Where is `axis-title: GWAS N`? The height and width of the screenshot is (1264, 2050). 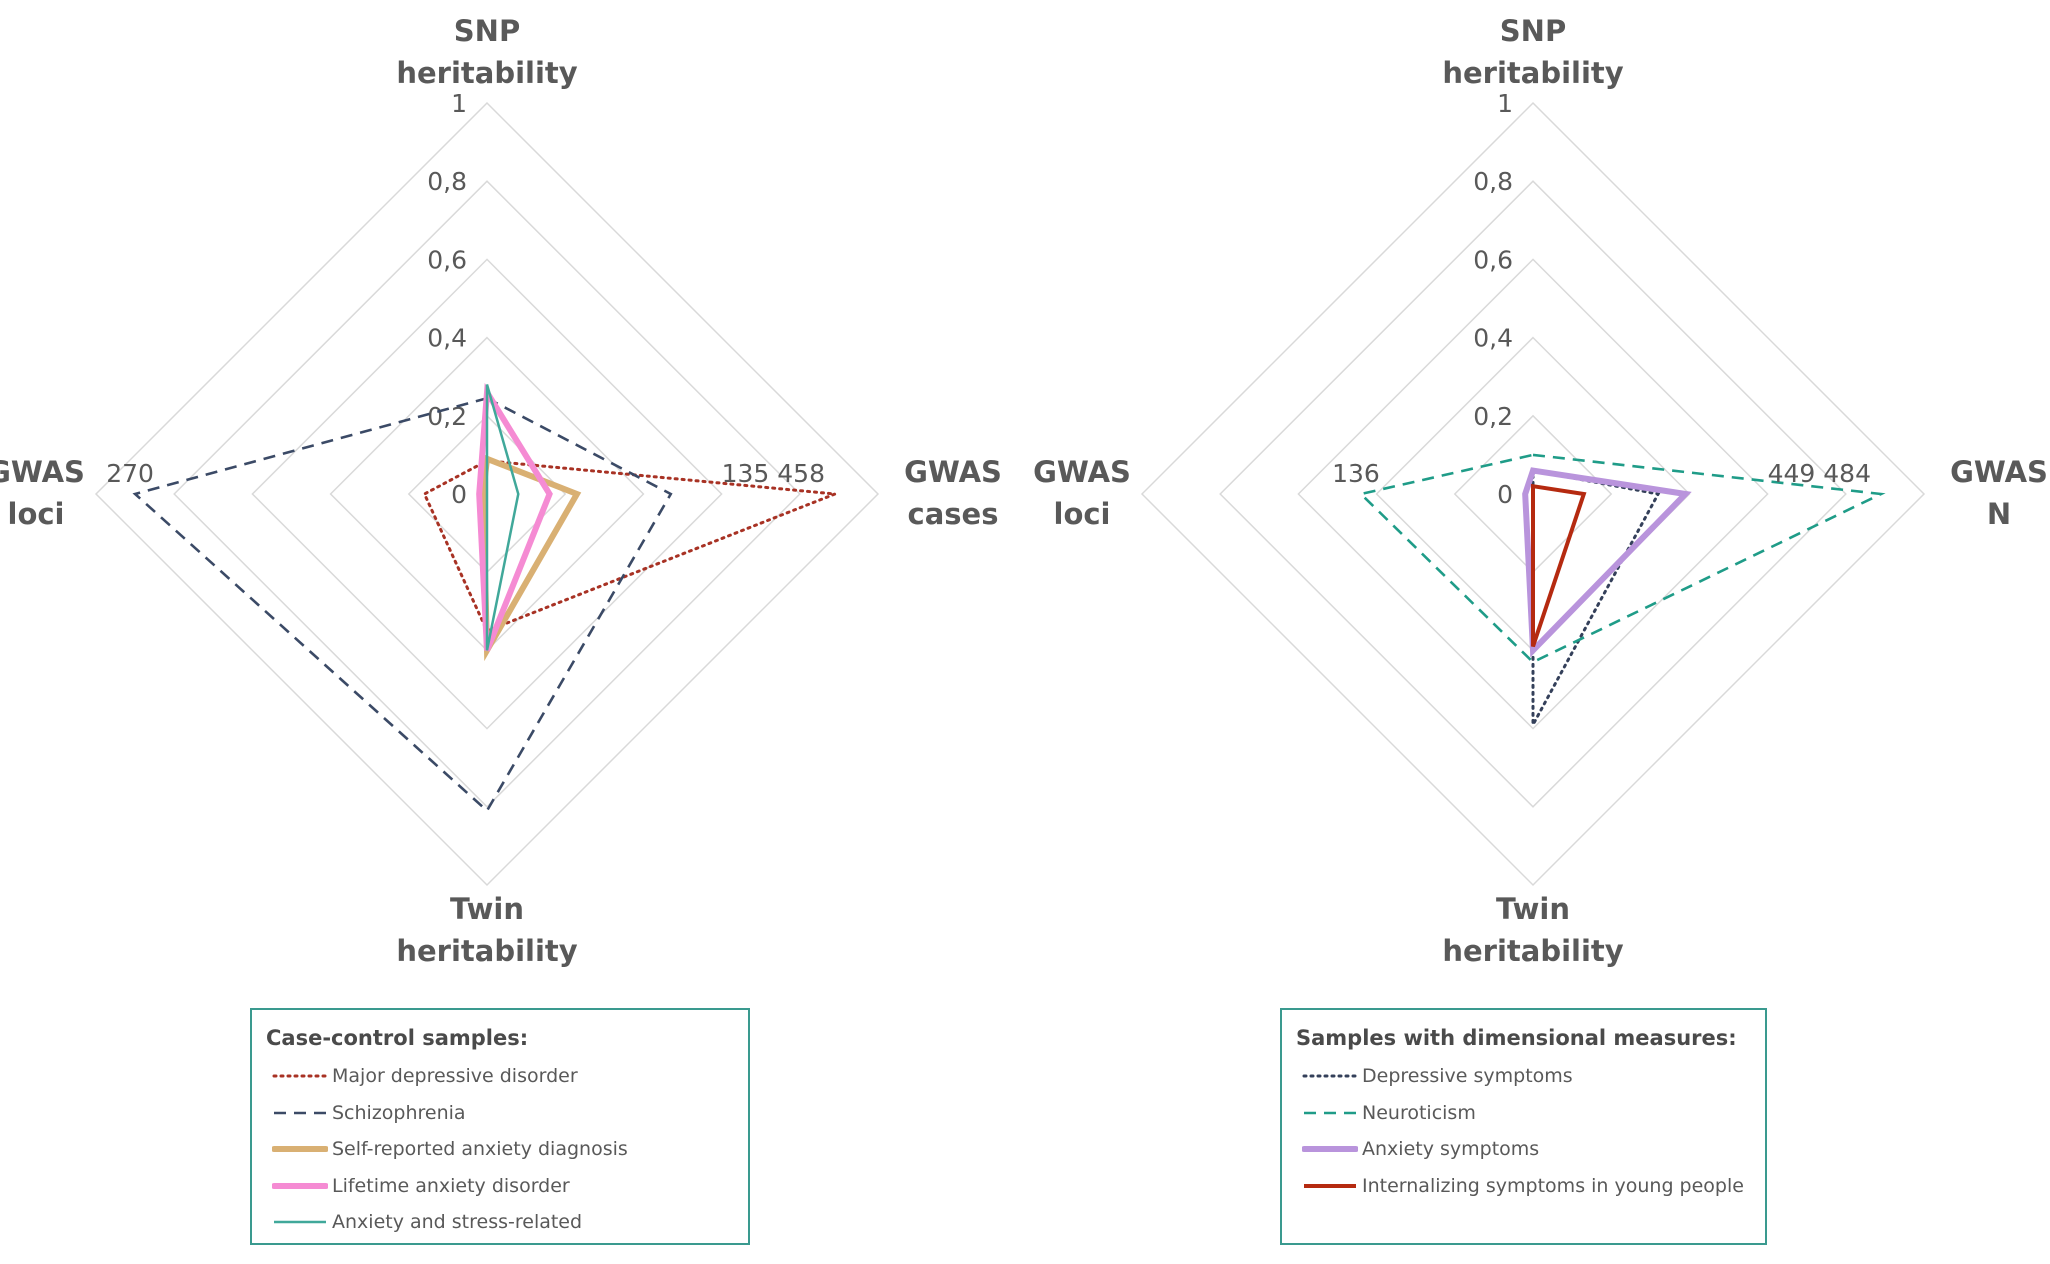 axis-title: GWAS N is located at coordinates (1999, 493).